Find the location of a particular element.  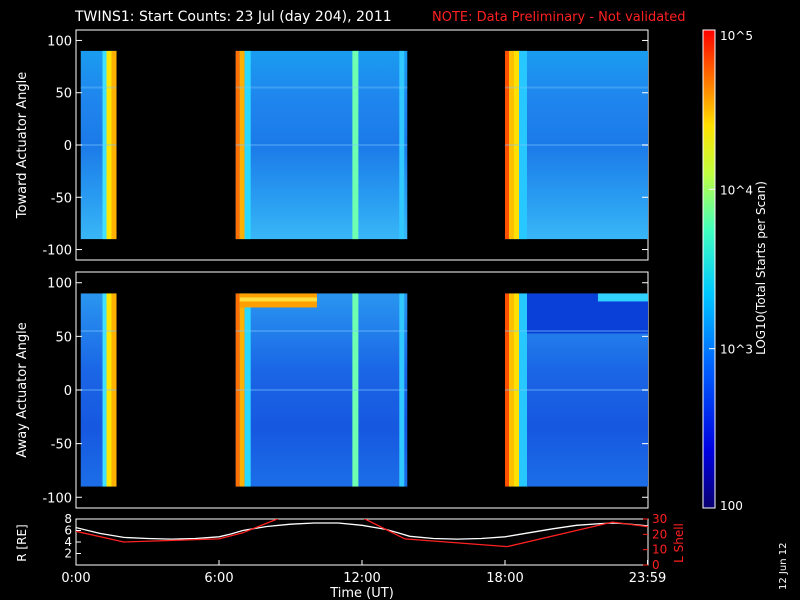

preliminary-note: NOTE: Data Preliminary - Not validated is located at coordinates (559, 17).